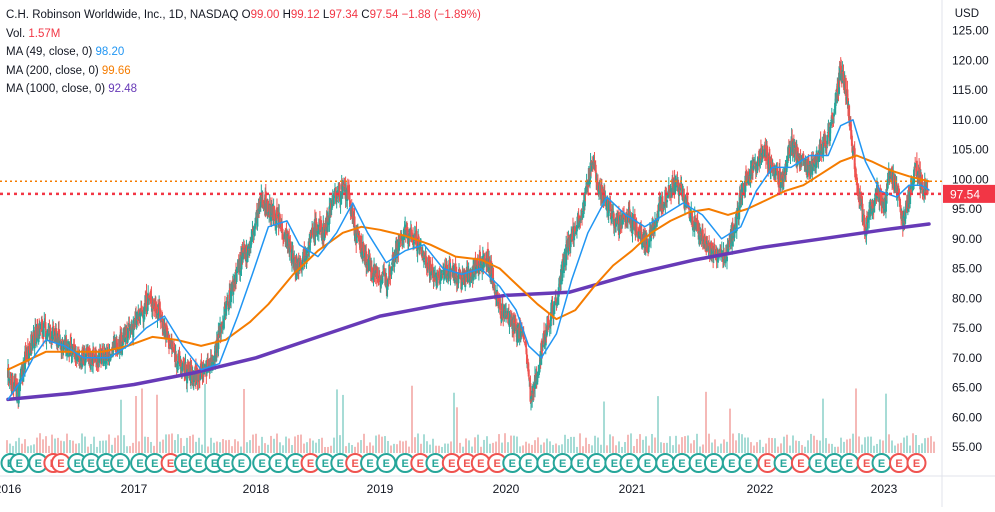  I want to click on ma200-value: 99.66, so click(116, 70).